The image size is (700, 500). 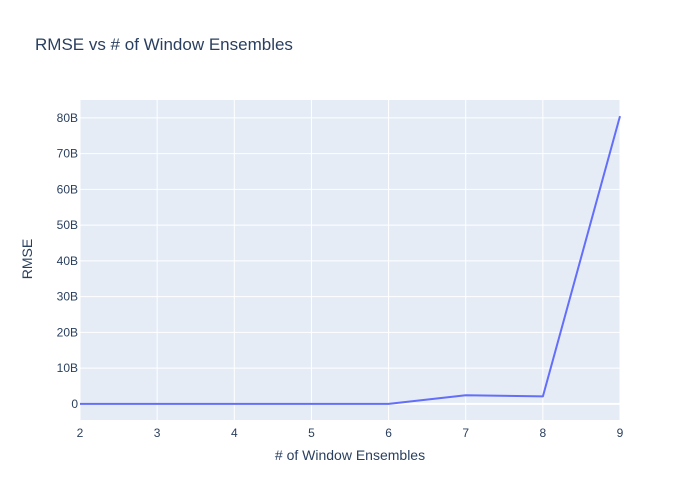 What do you see at coordinates (67, 118) in the screenshot?
I see `y-tick-label: 80B` at bounding box center [67, 118].